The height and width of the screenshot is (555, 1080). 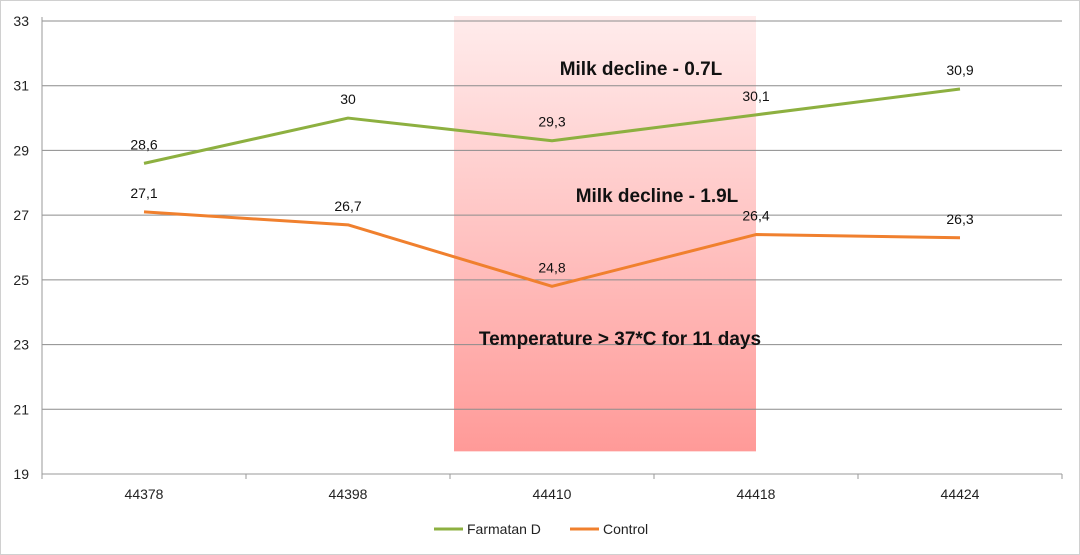 What do you see at coordinates (143, 144) in the screenshot?
I see `data-label: 28,6` at bounding box center [143, 144].